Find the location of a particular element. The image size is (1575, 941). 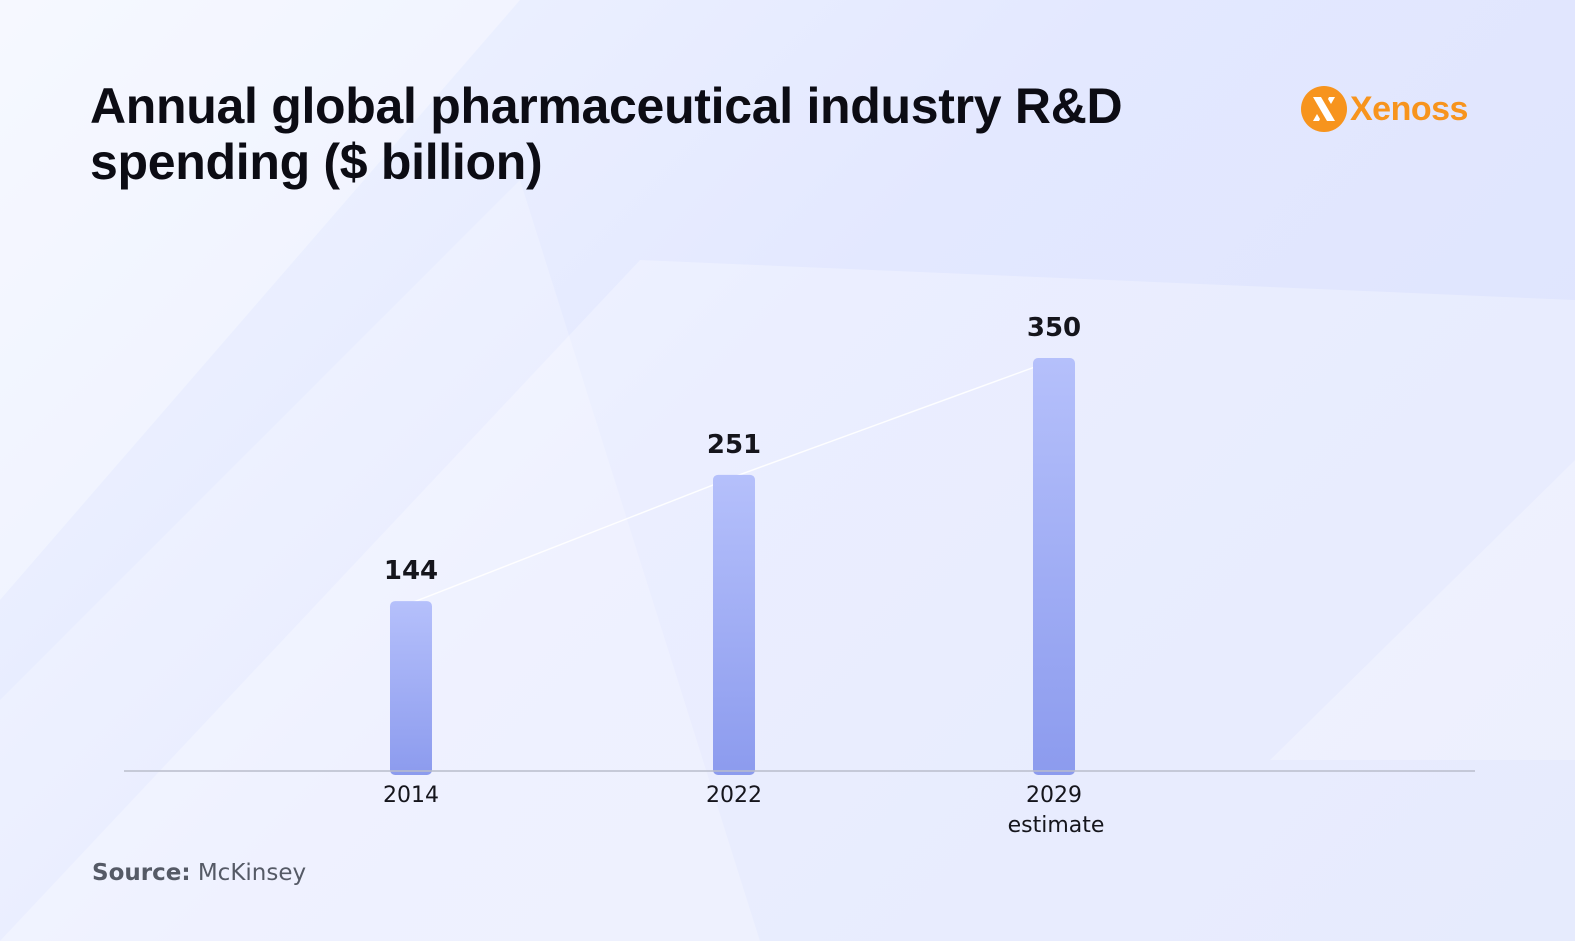

data-label-2029: 350 is located at coordinates (1054, 328).